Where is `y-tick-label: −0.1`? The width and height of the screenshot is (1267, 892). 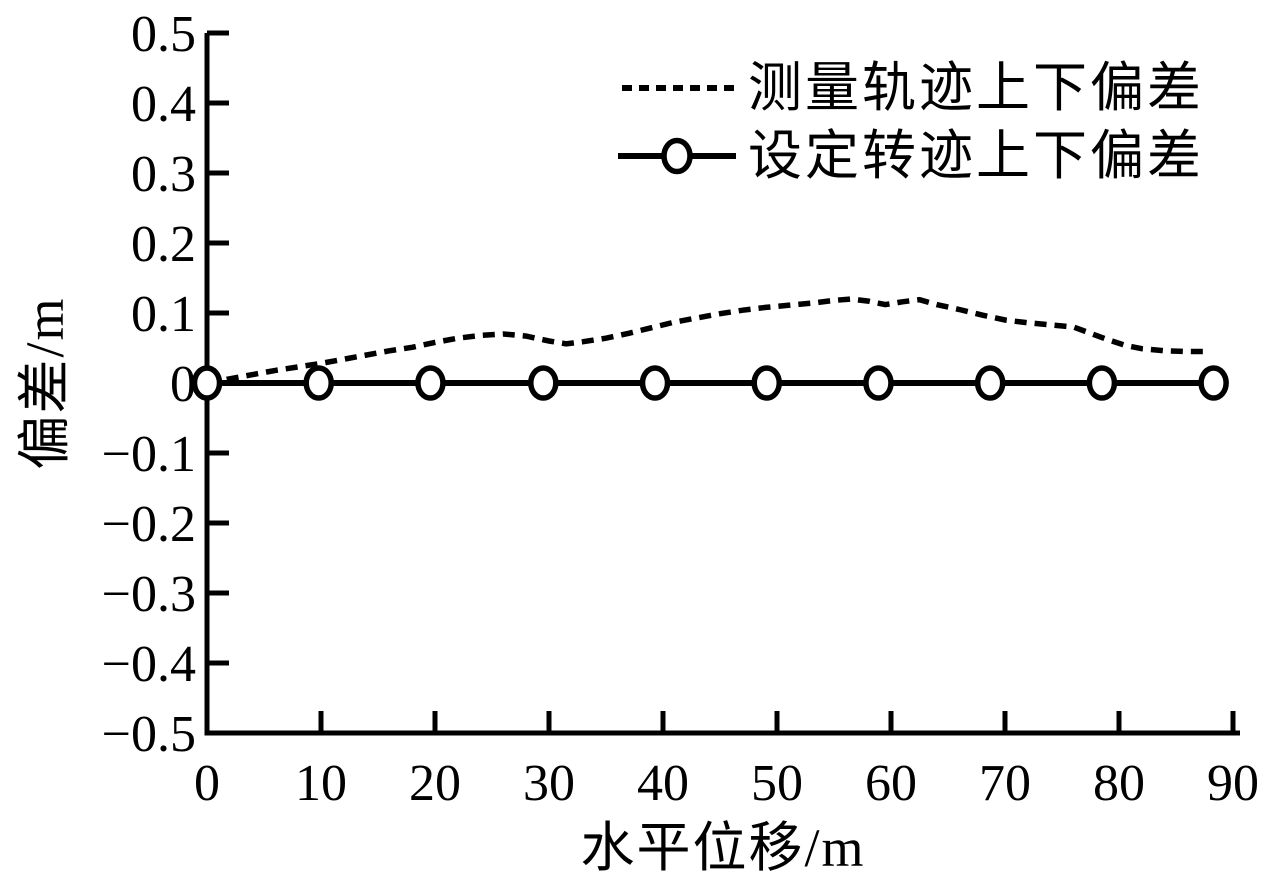
y-tick-label: −0.1 is located at coordinates (149, 454).